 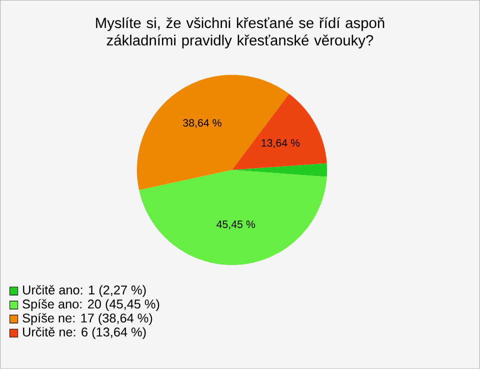 I want to click on chart-title: Myslíte si, že všichni křesťané se řídí aspoň základními pravidly křesťanské věrouky?, so click(x=240, y=32).